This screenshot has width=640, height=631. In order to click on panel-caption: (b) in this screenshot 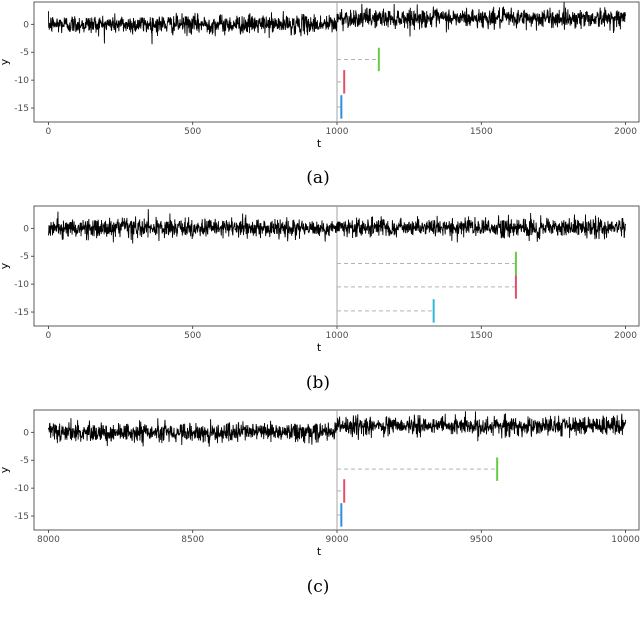, I will do `click(318, 383)`.